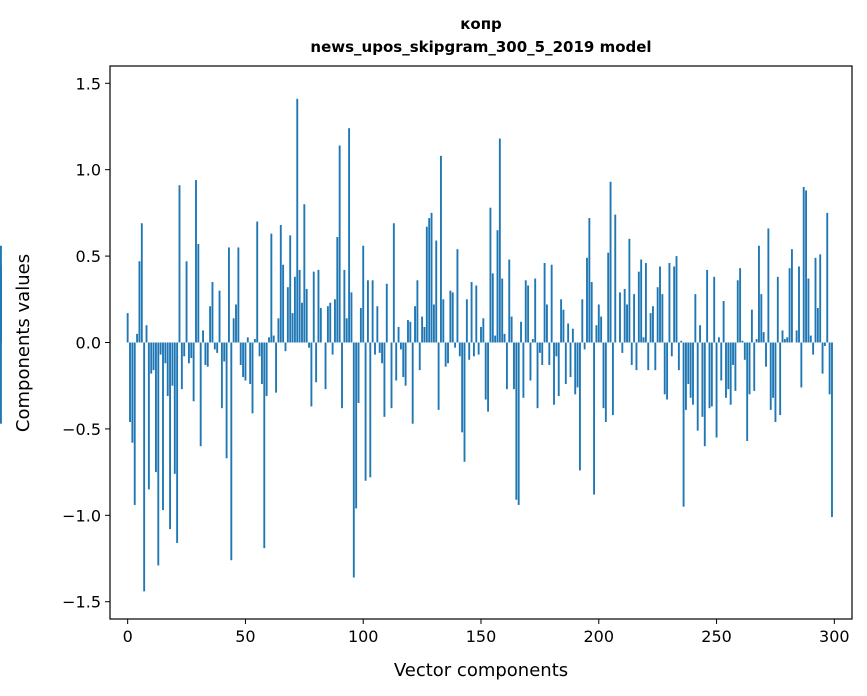  Describe the element at coordinates (128, 636) in the screenshot. I see `x-tick-label: 0` at that location.